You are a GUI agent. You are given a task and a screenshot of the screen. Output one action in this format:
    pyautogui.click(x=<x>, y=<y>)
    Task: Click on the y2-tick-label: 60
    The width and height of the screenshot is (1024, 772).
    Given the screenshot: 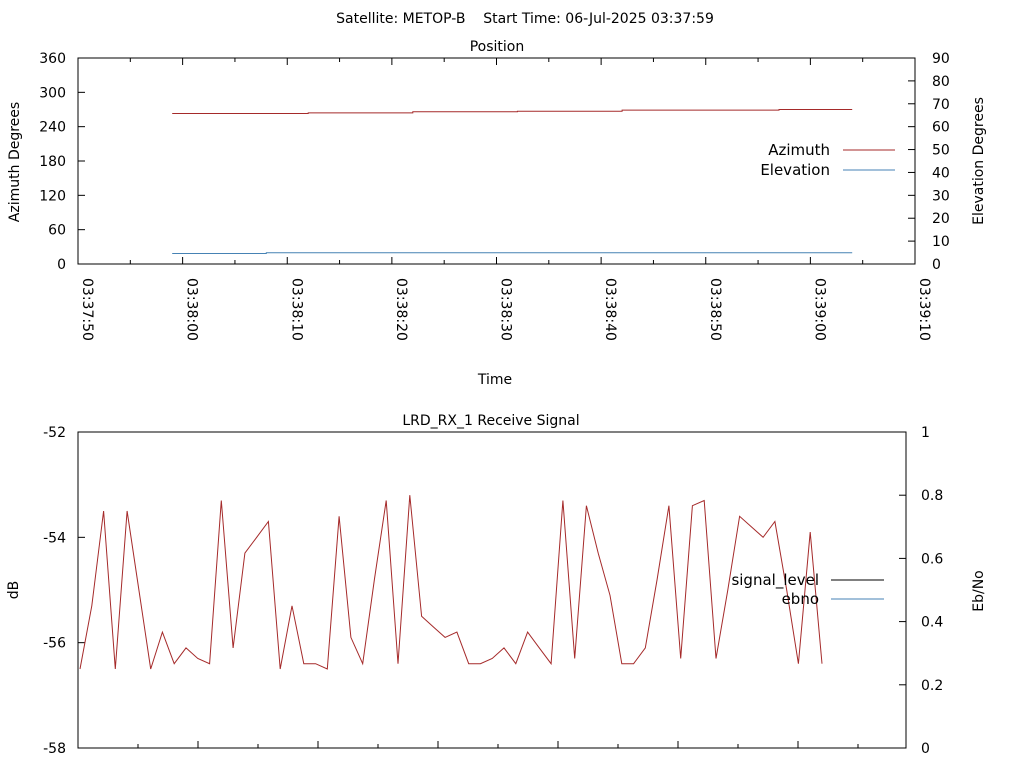 What is the action you would take?
    pyautogui.click(x=941, y=128)
    